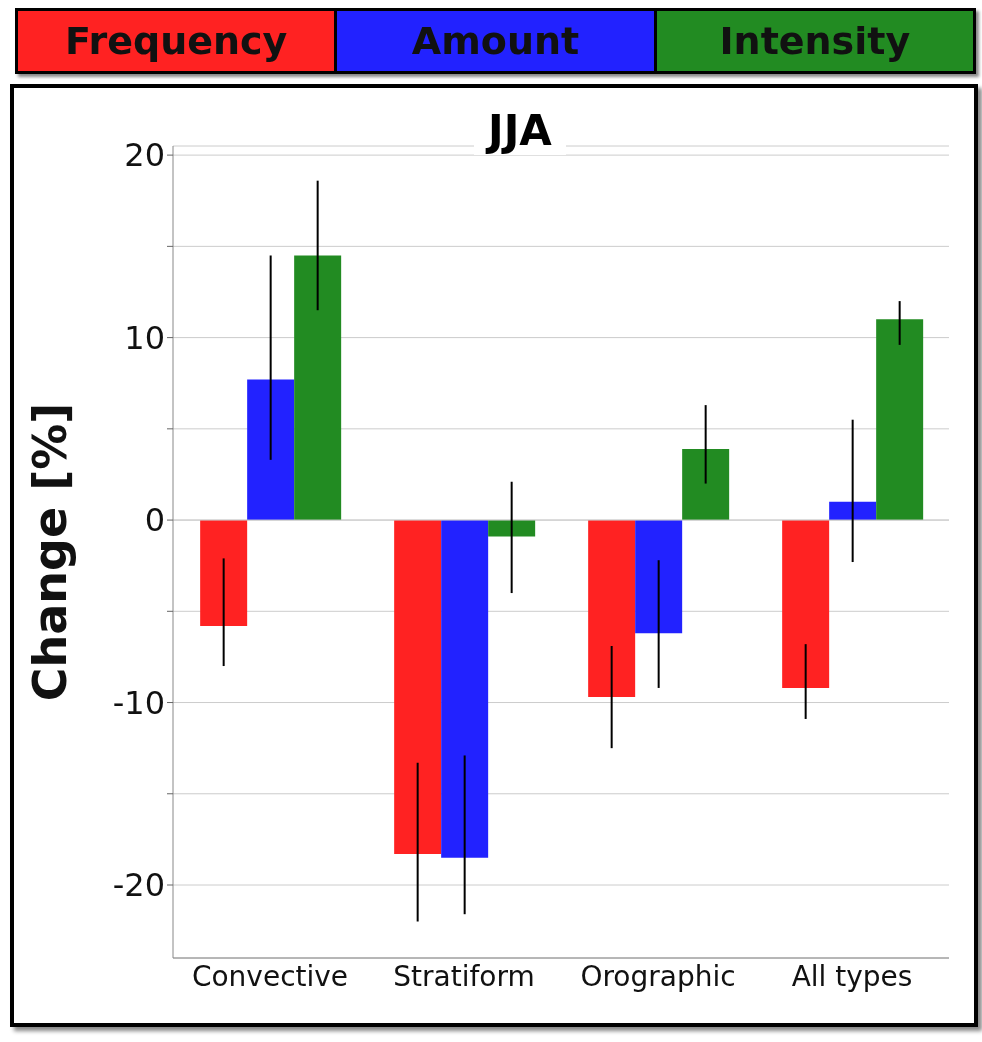  What do you see at coordinates (494, 41) in the screenshot?
I see `text: Amount` at bounding box center [494, 41].